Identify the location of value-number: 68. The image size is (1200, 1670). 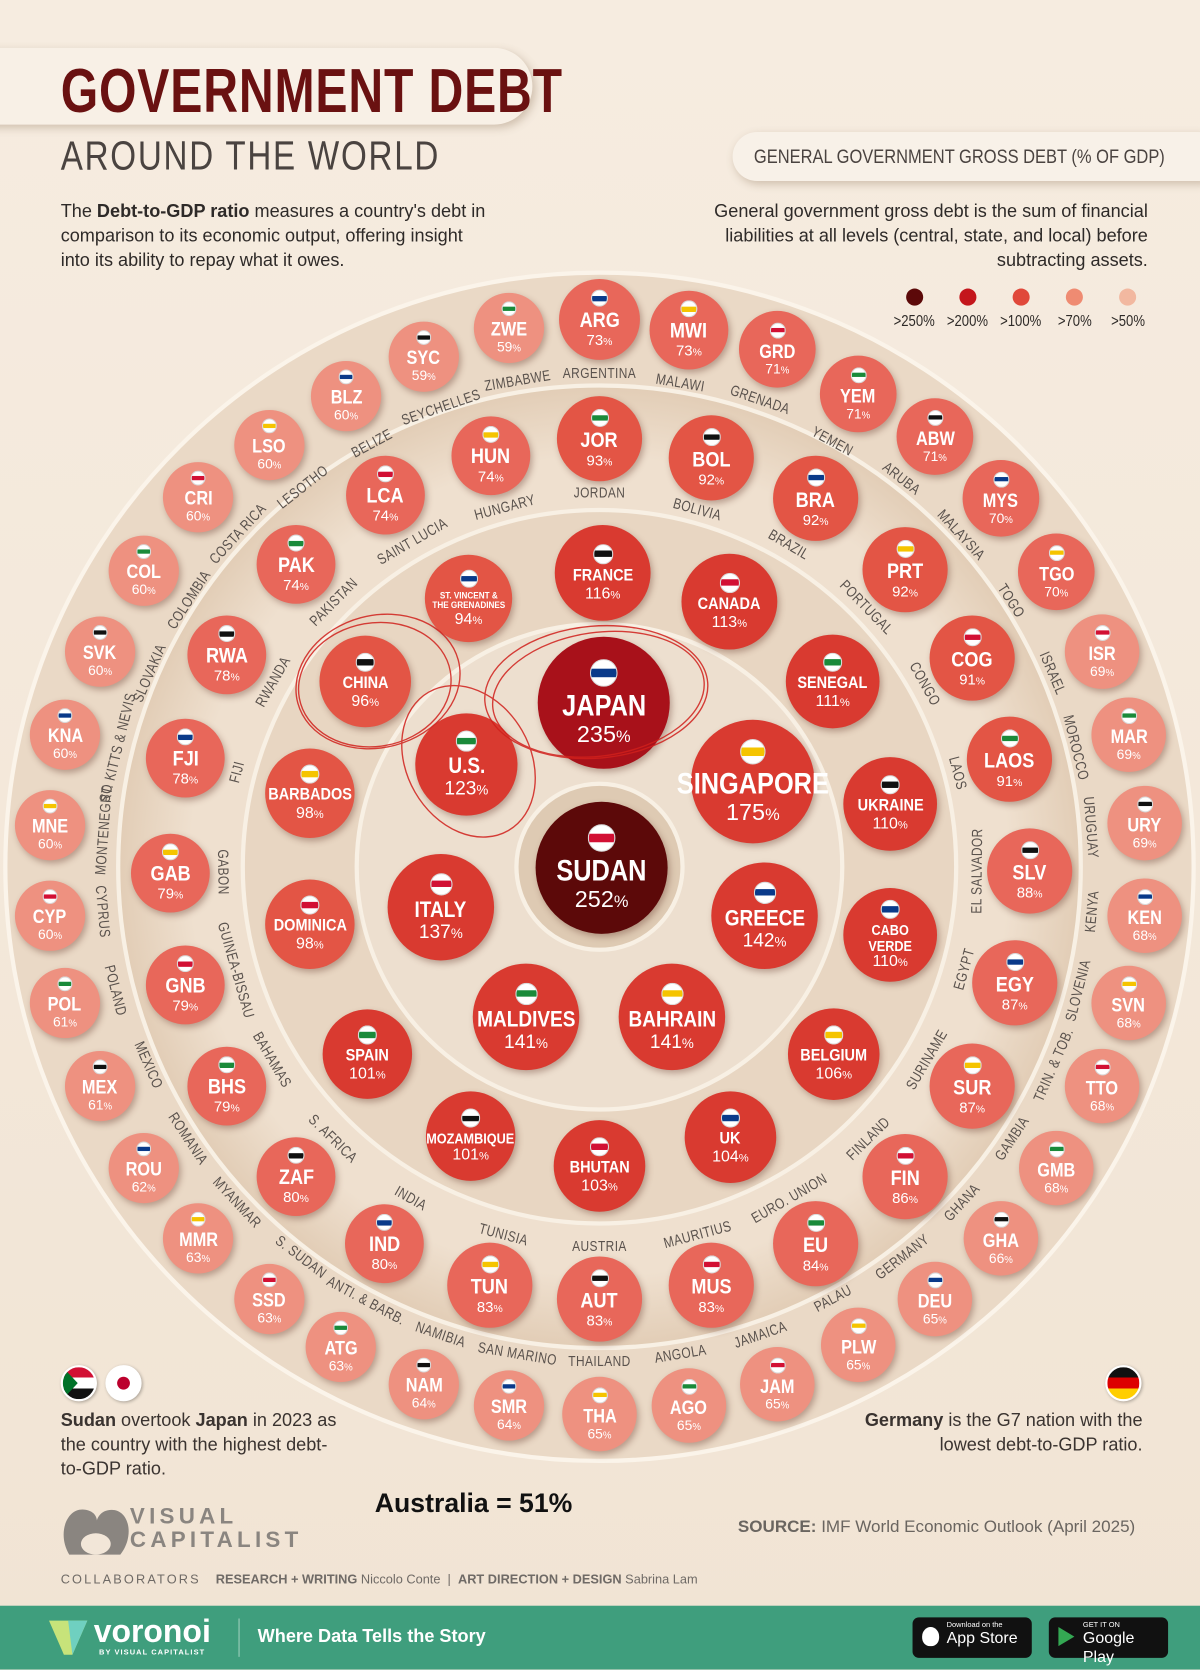
(1052, 1187).